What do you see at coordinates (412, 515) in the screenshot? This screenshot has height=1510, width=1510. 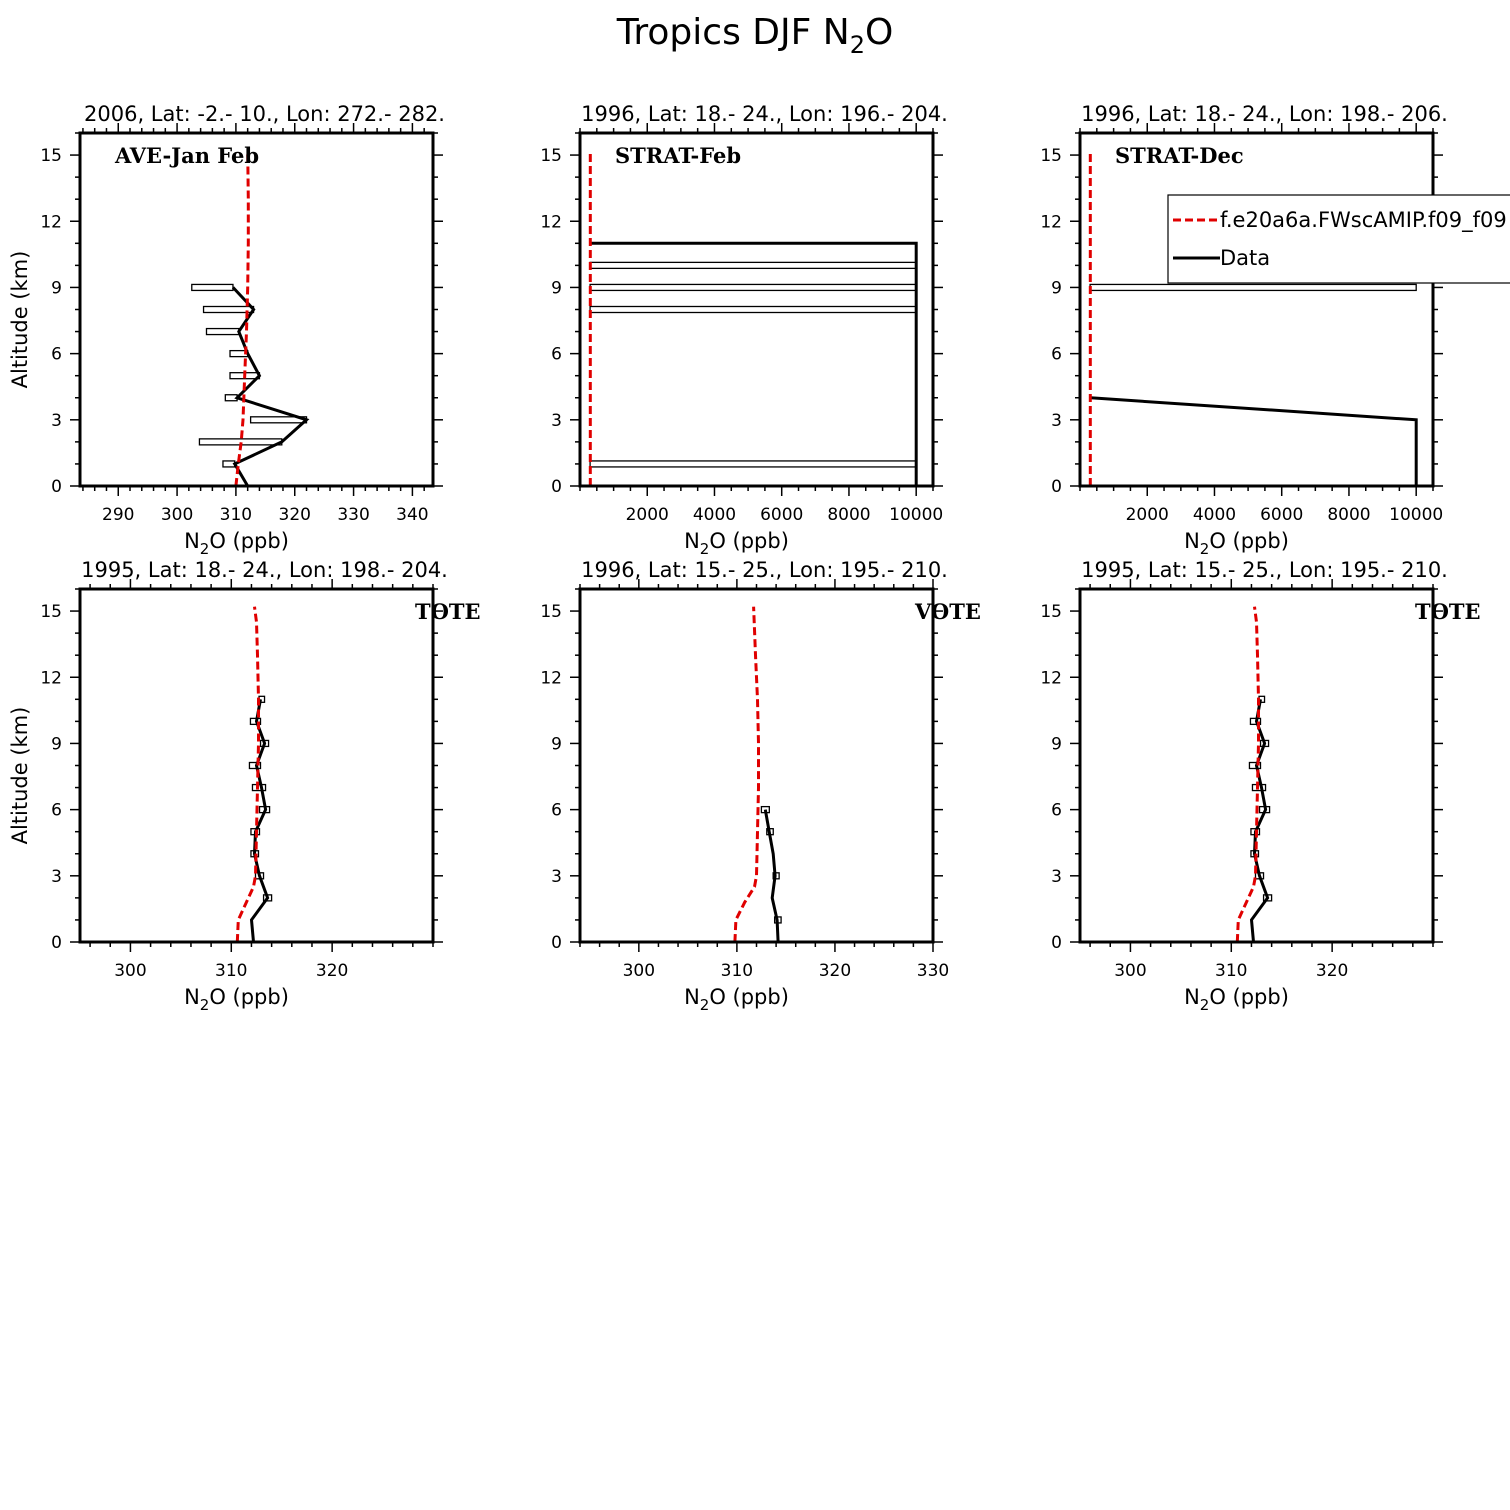 I see `x-tick-label: 340` at bounding box center [412, 515].